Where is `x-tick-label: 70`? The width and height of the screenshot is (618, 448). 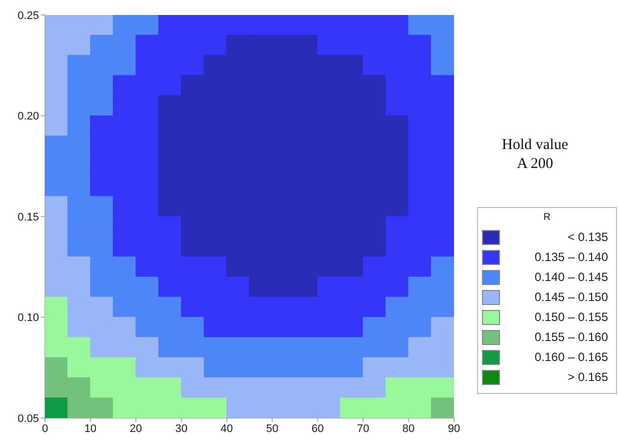 x-tick-label: 70 is located at coordinates (363, 428).